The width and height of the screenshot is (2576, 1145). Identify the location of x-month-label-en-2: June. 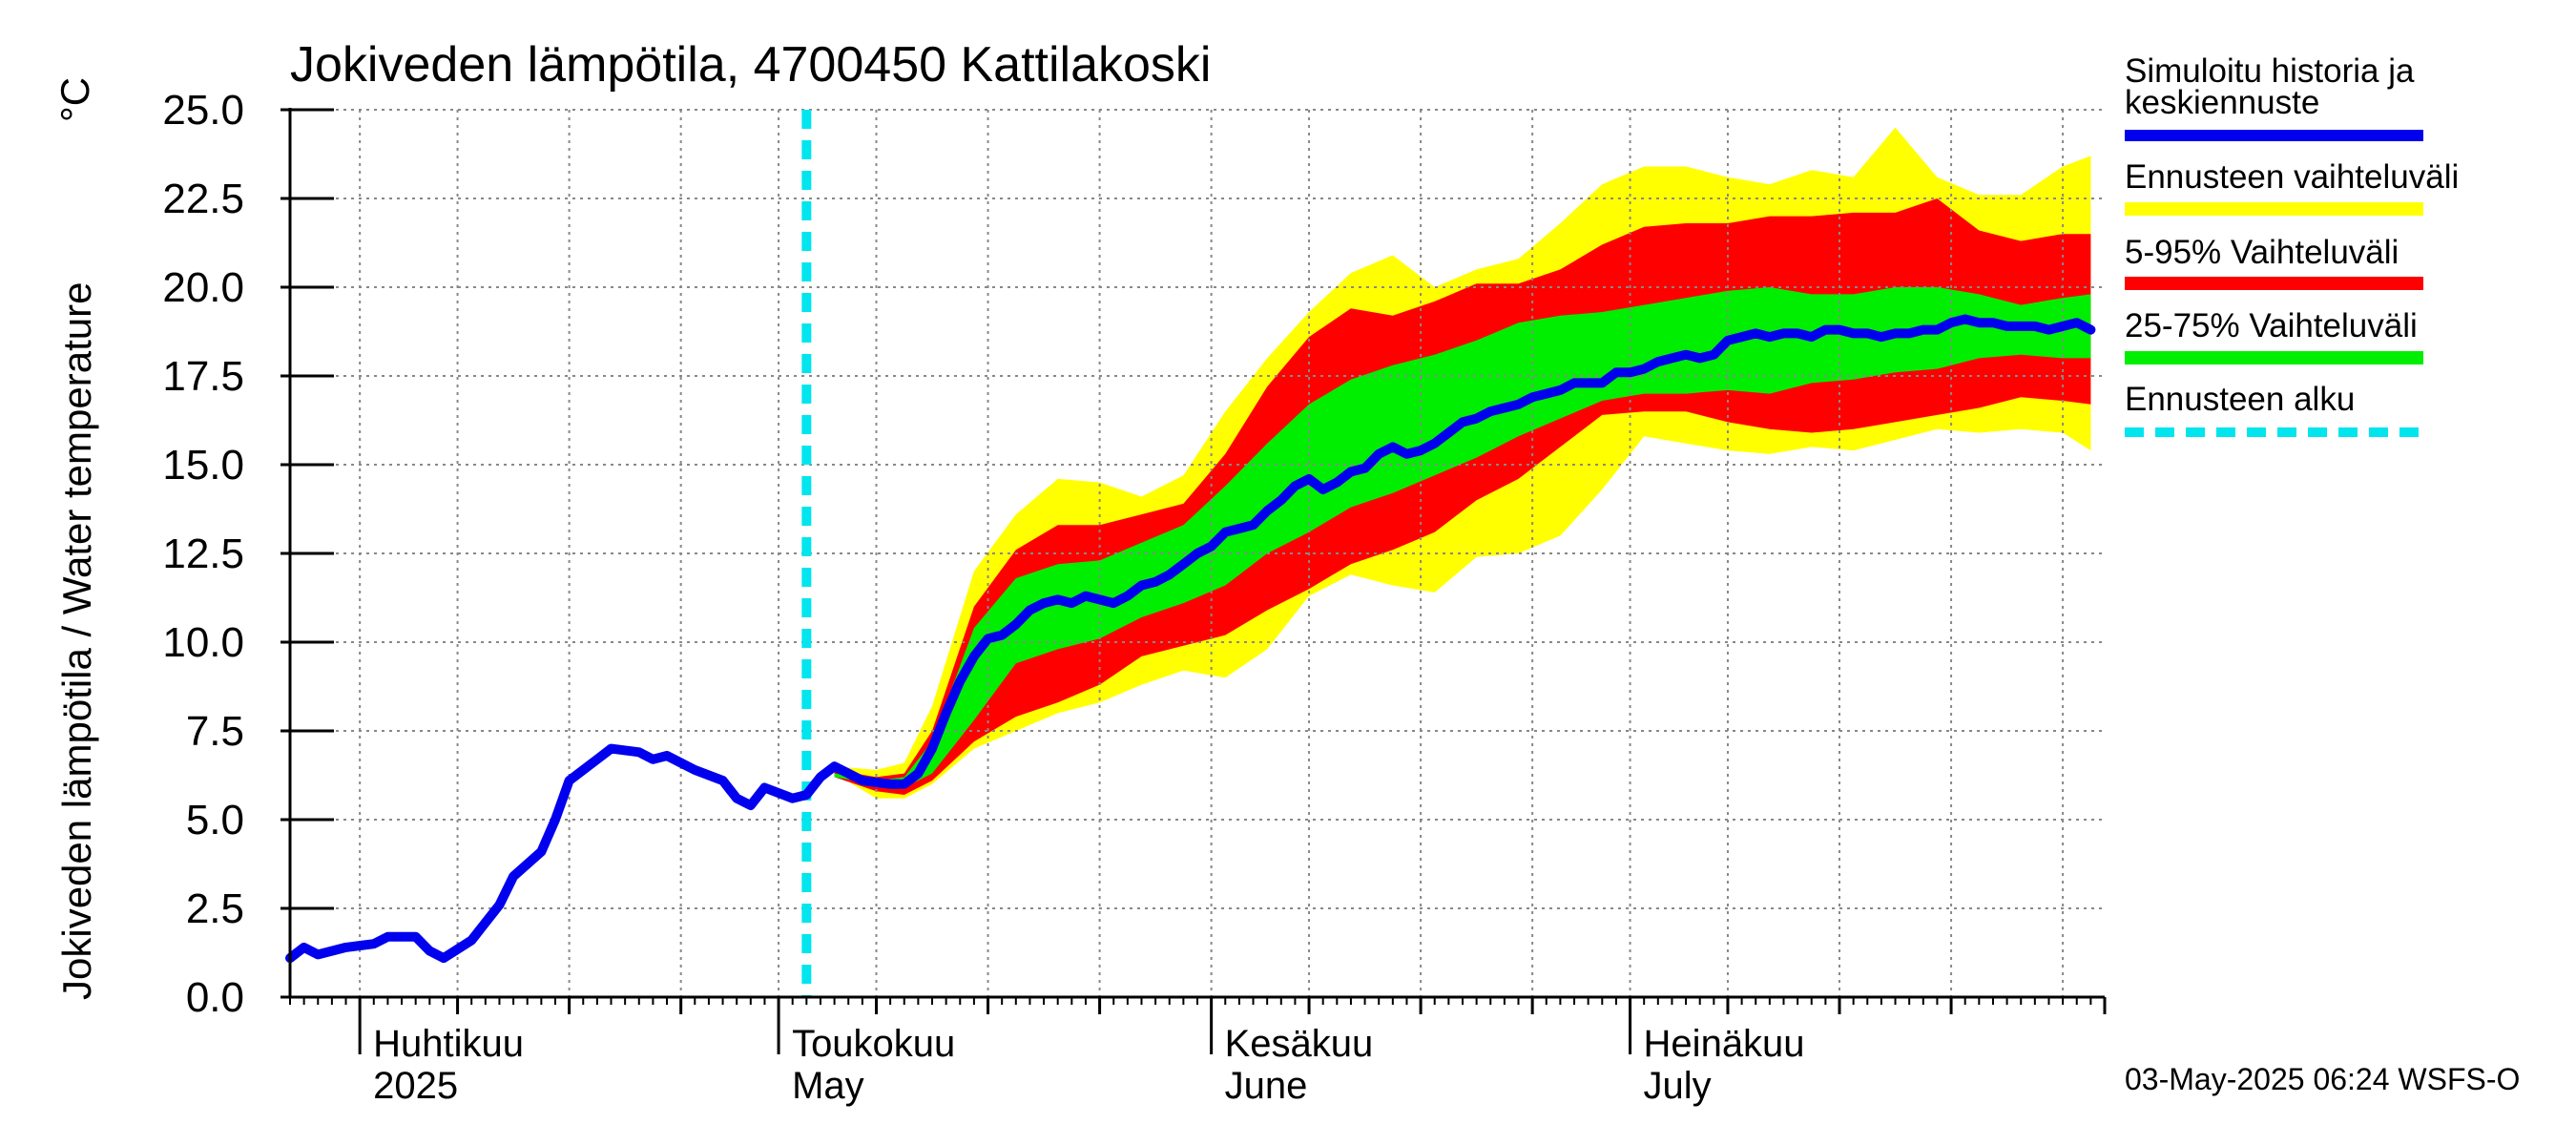
(1266, 1086).